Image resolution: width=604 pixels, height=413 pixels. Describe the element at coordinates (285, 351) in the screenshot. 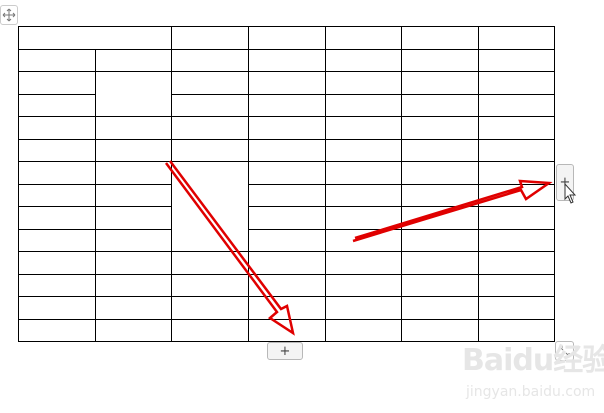

I see `add-column-button: +` at that location.